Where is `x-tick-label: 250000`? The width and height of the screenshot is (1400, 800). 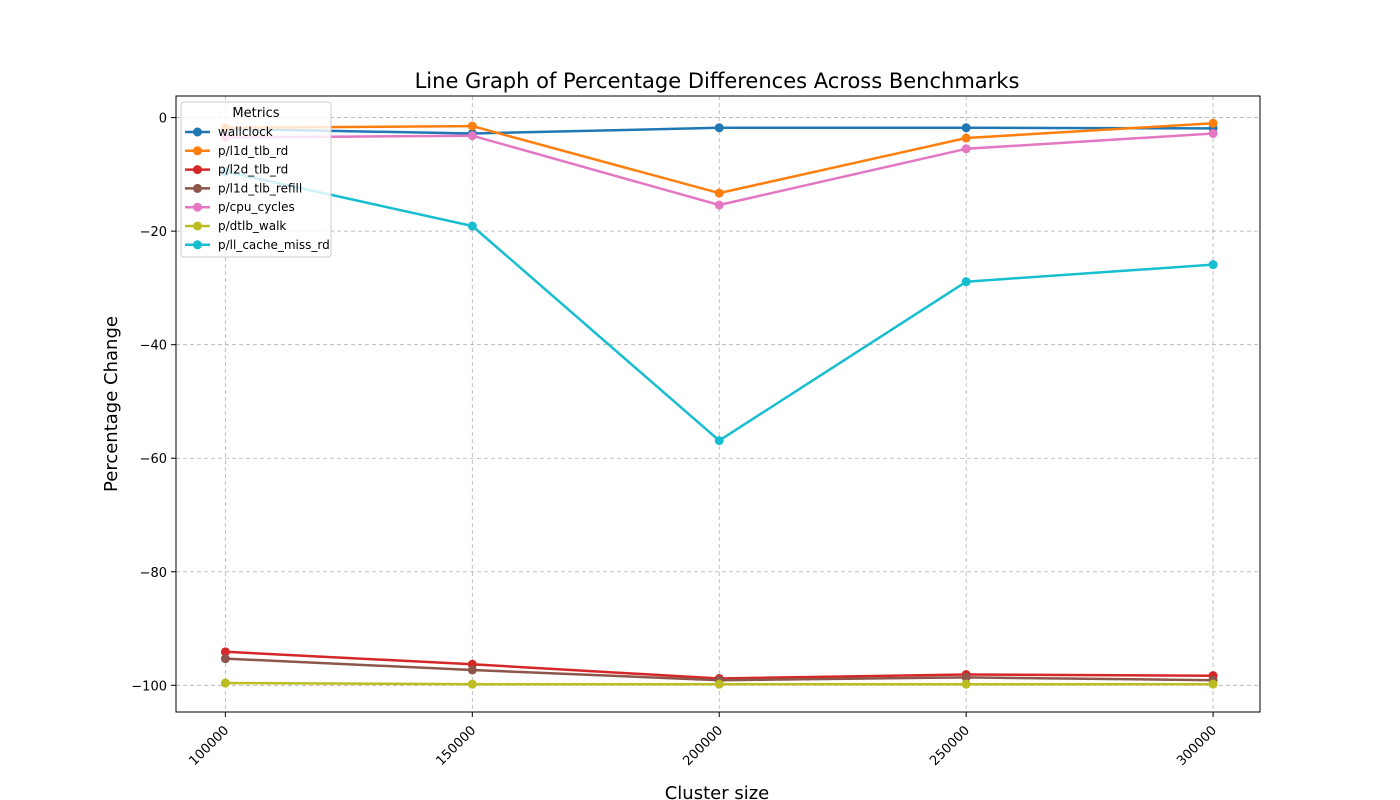
x-tick-label: 250000 is located at coordinates (950, 746).